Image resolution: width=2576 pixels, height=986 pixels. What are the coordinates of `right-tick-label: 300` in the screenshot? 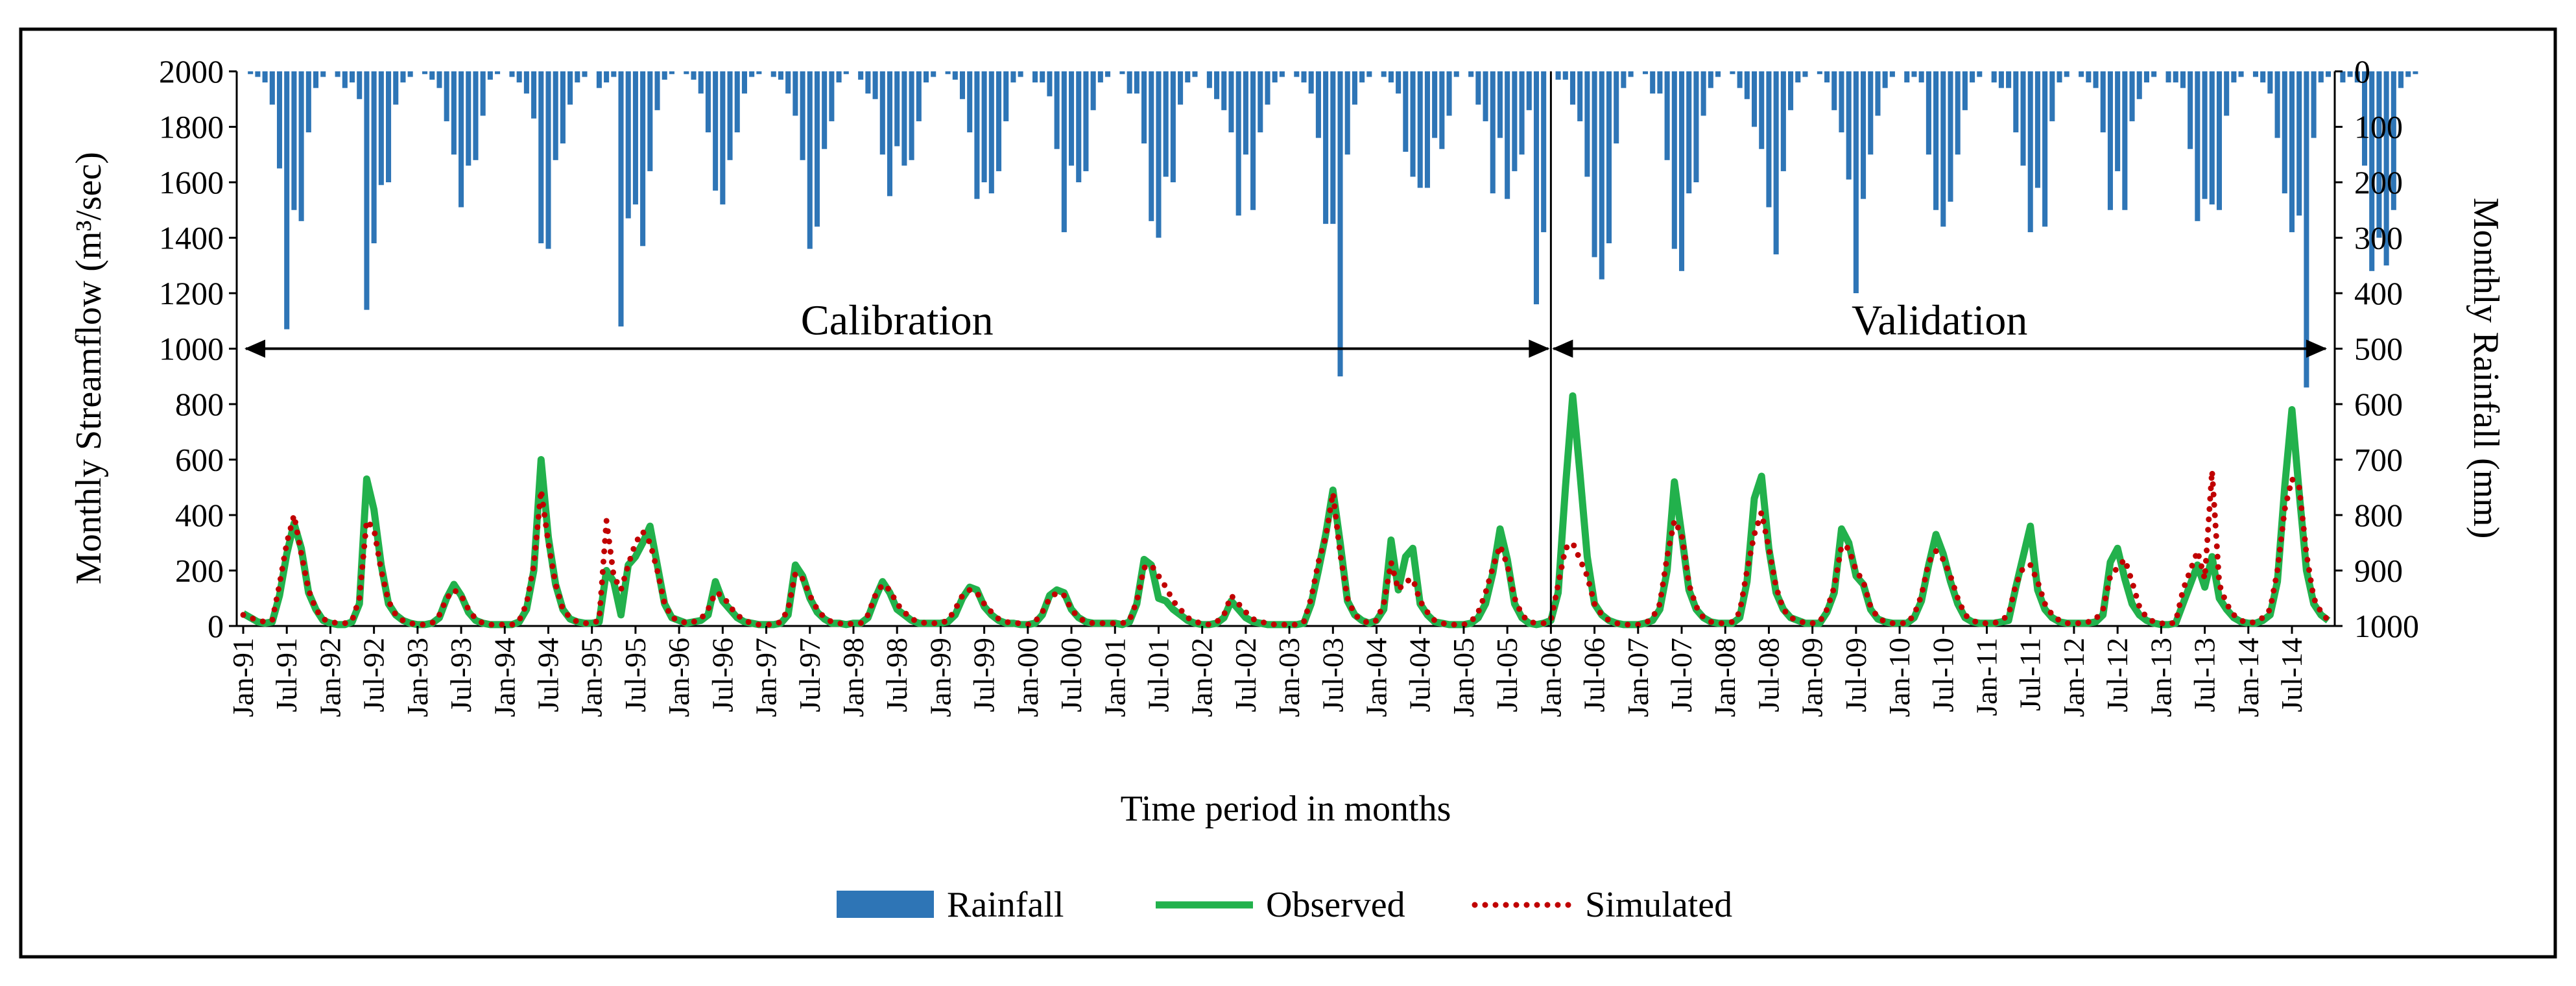 It's located at (2378, 238).